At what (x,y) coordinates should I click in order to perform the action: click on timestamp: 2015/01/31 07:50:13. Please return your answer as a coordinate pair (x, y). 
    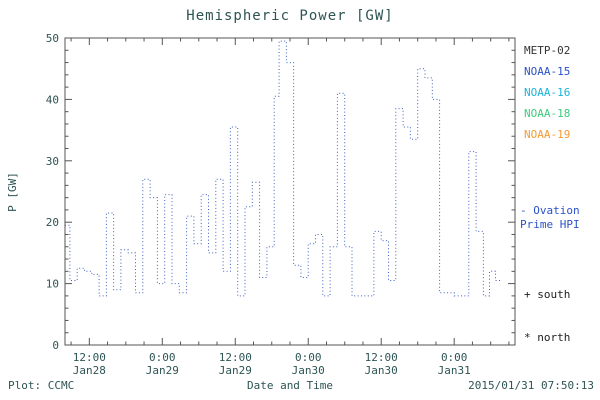
    Looking at the image, I should click on (531, 385).